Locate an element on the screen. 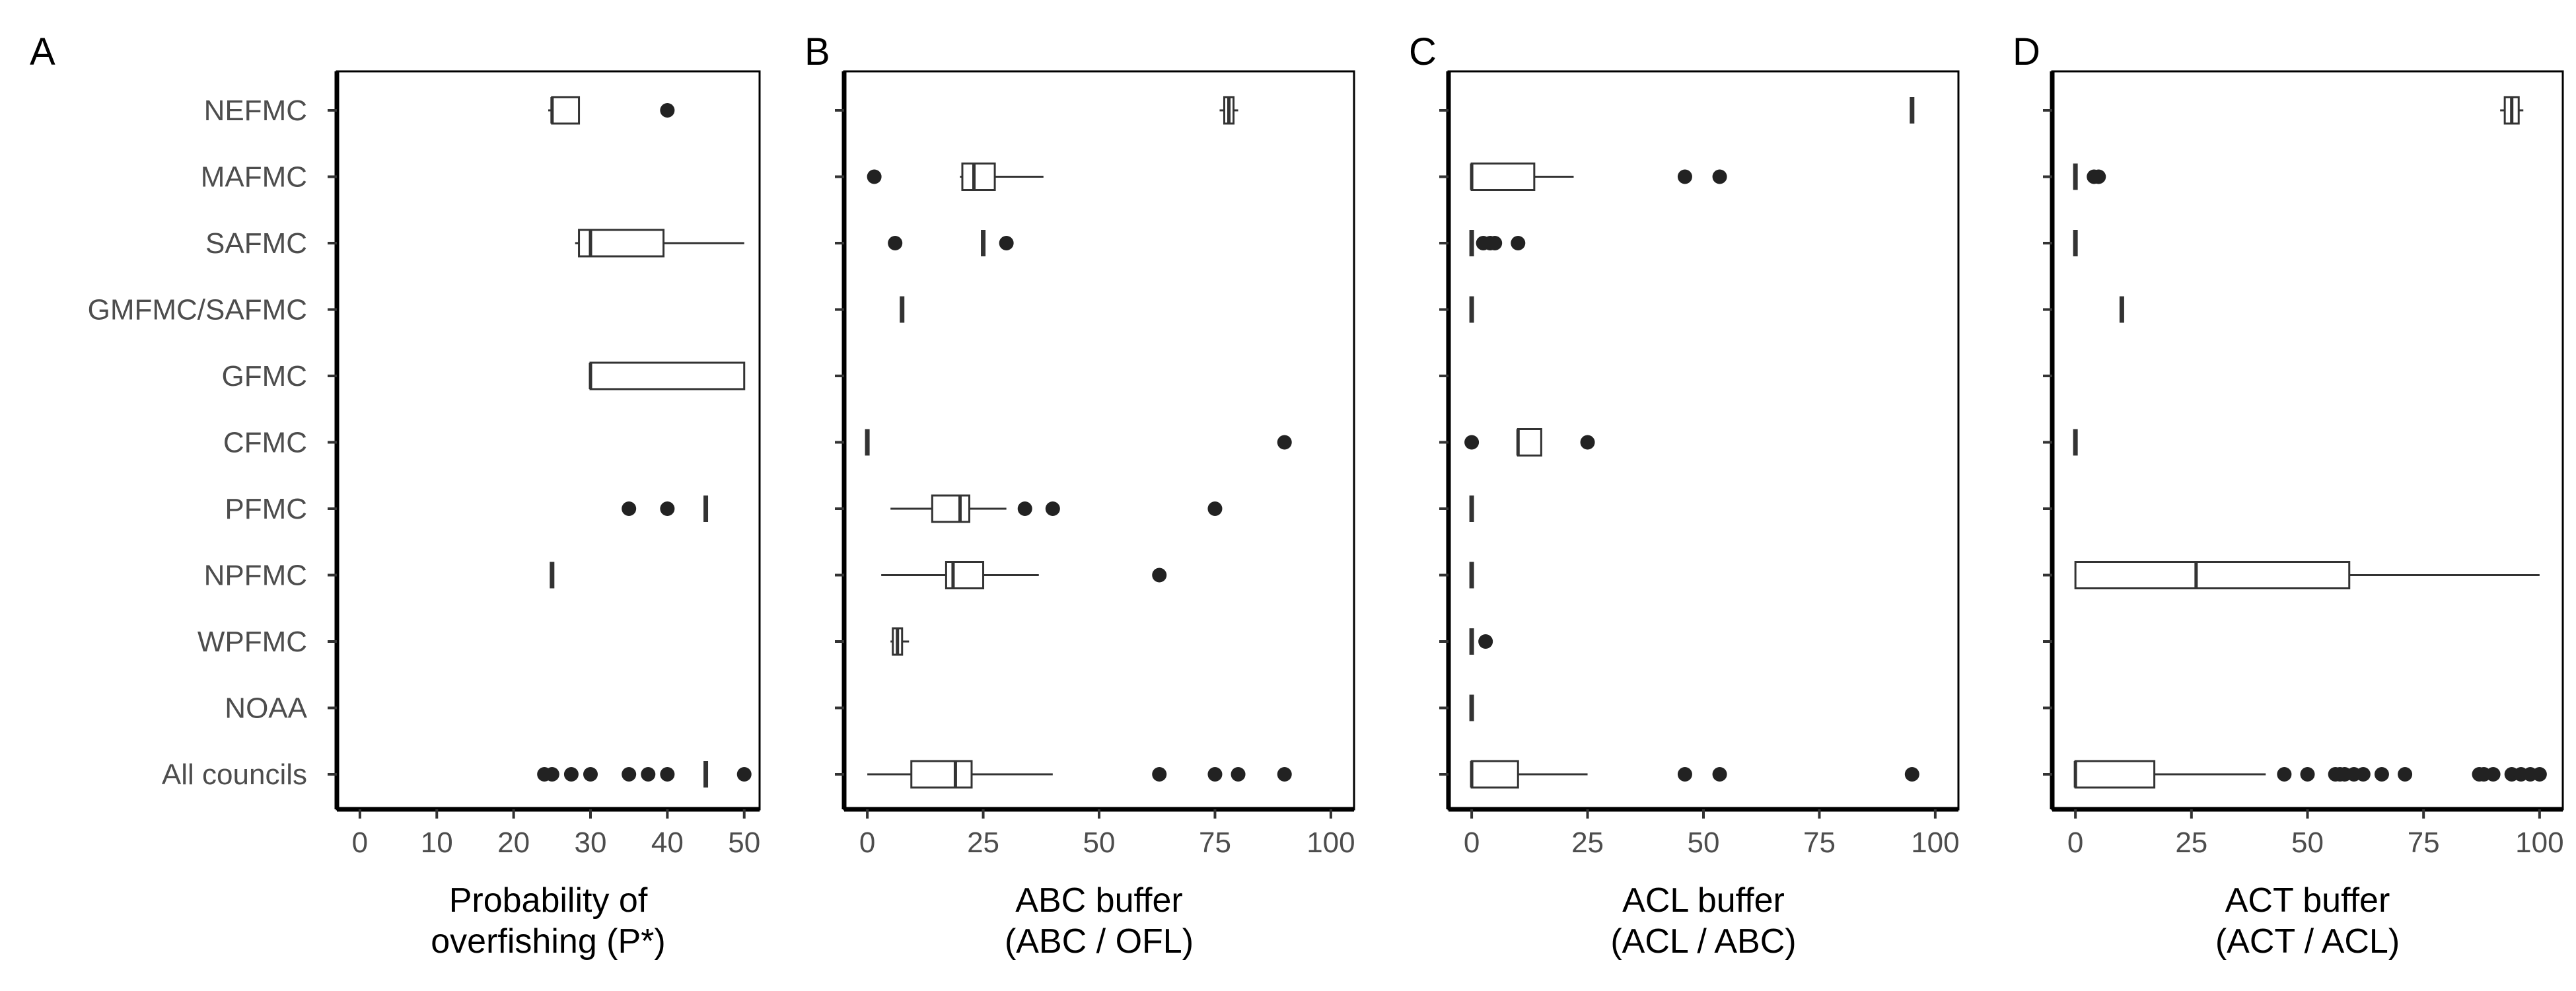 The width and height of the screenshot is (2576, 991). category-label-npfmc: NPFMC is located at coordinates (256, 576).